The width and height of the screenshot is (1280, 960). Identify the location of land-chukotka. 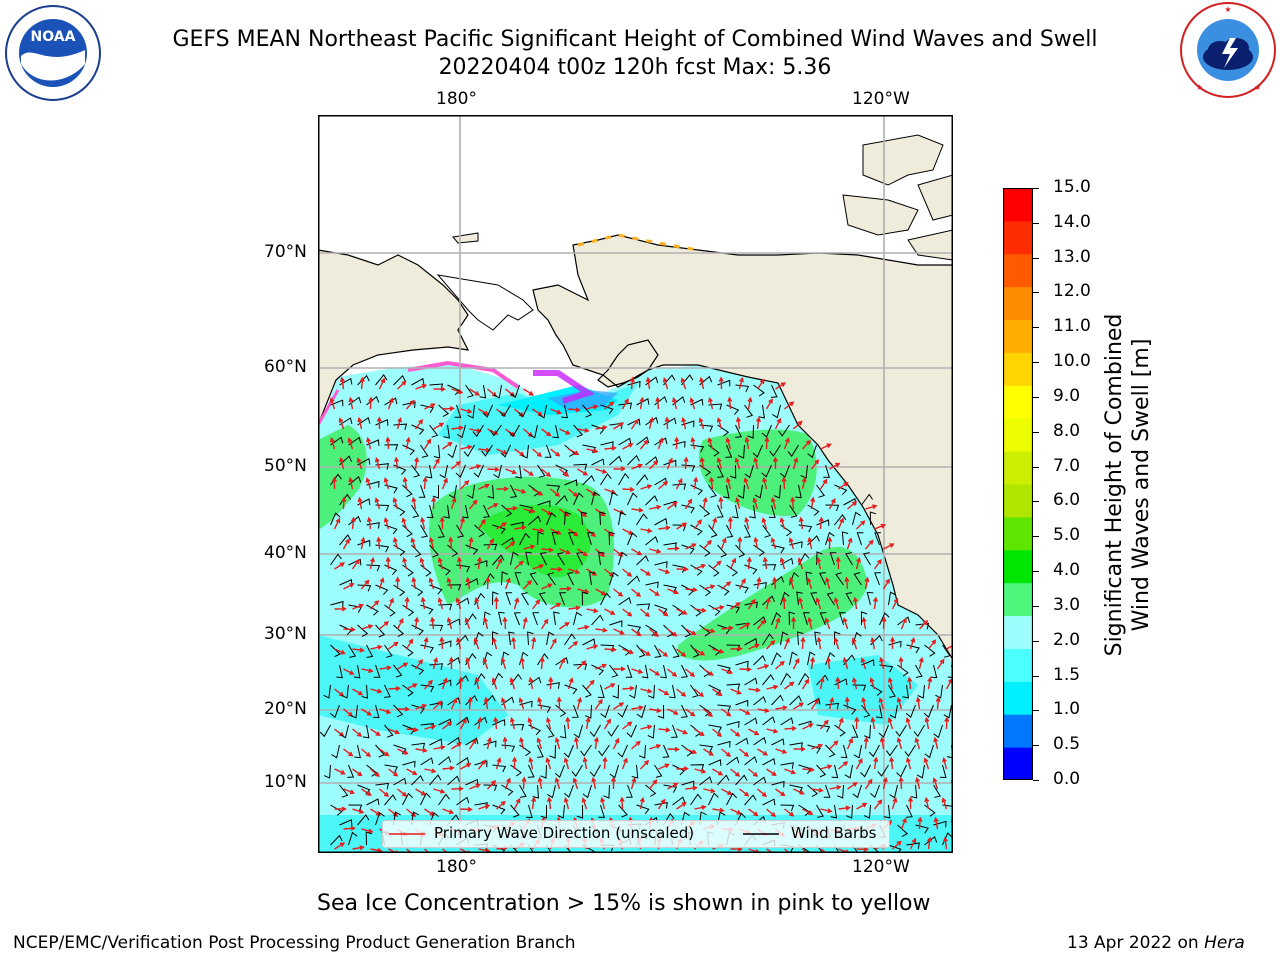
(485, 302).